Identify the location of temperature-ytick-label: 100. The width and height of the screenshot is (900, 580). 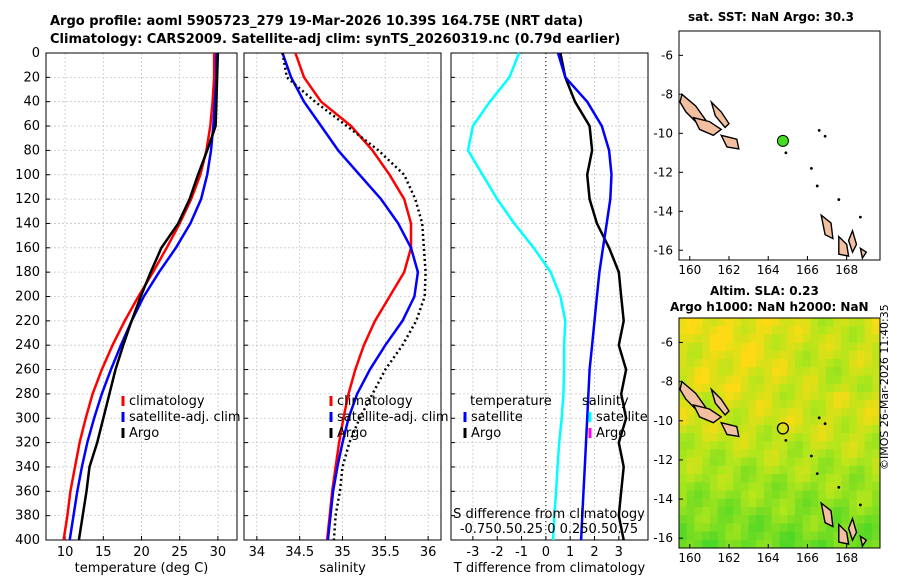
(27, 175).